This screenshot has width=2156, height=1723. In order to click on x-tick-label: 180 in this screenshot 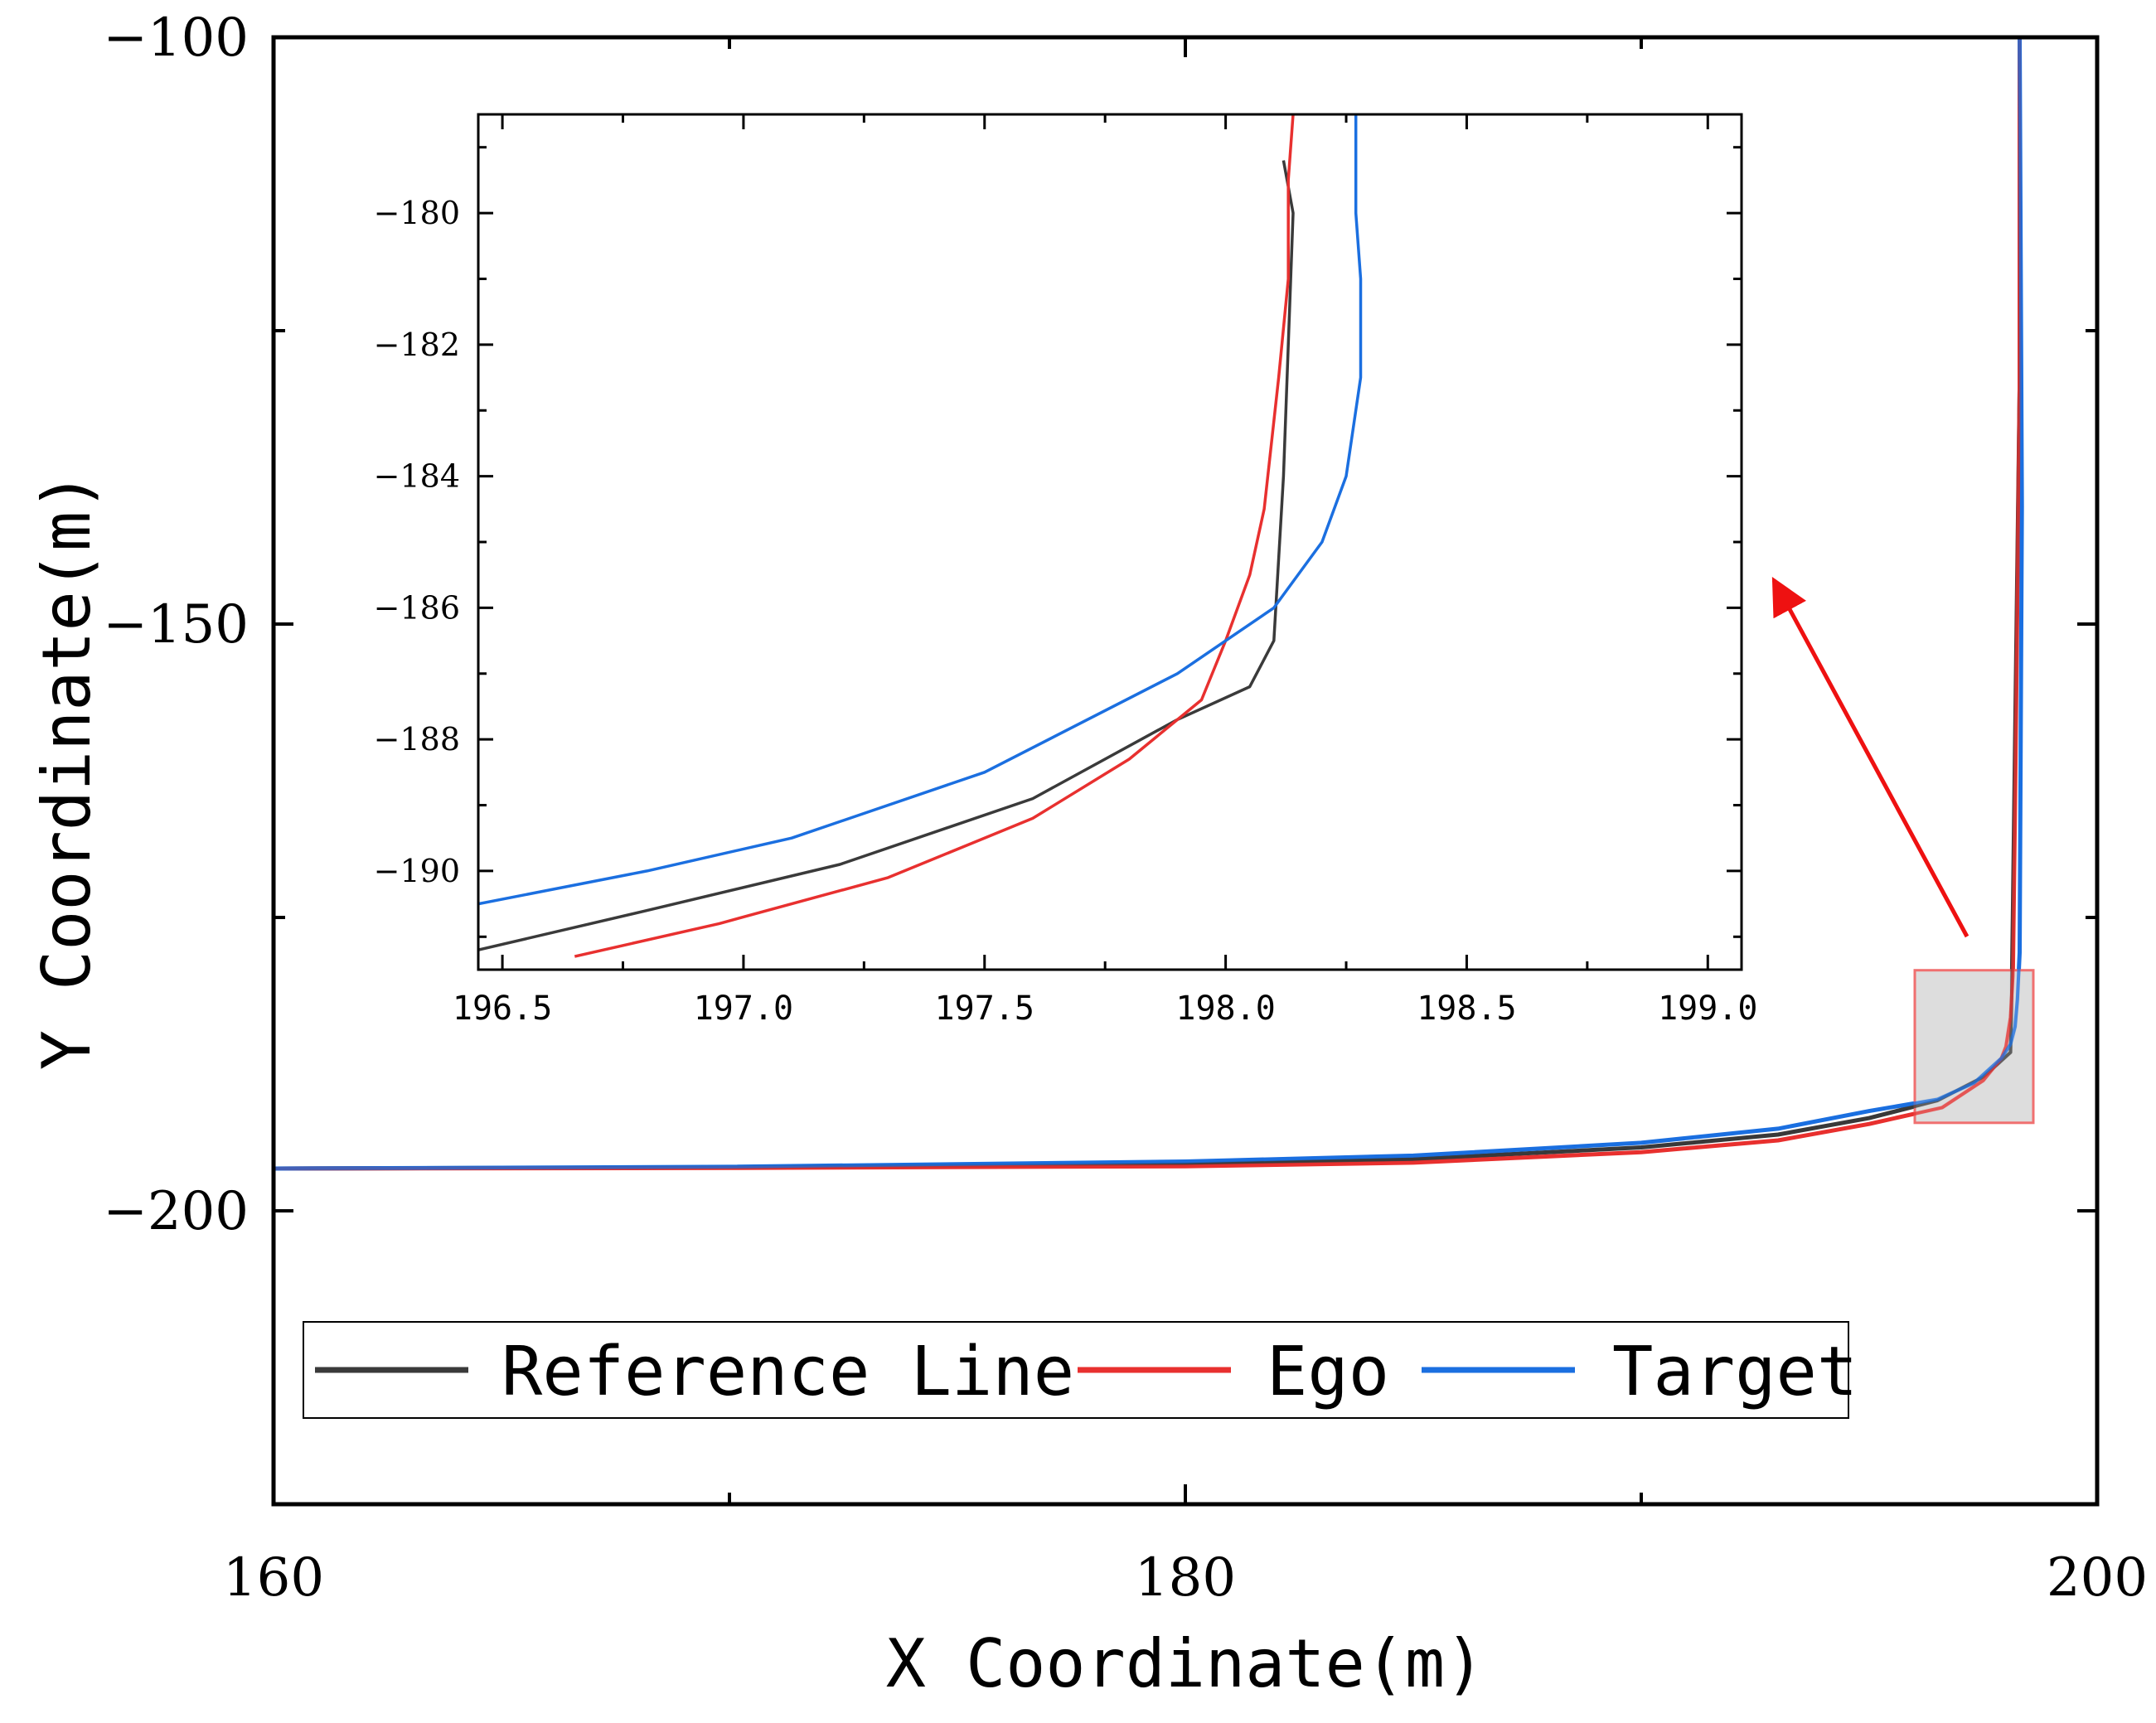, I will do `click(1185, 1578)`.